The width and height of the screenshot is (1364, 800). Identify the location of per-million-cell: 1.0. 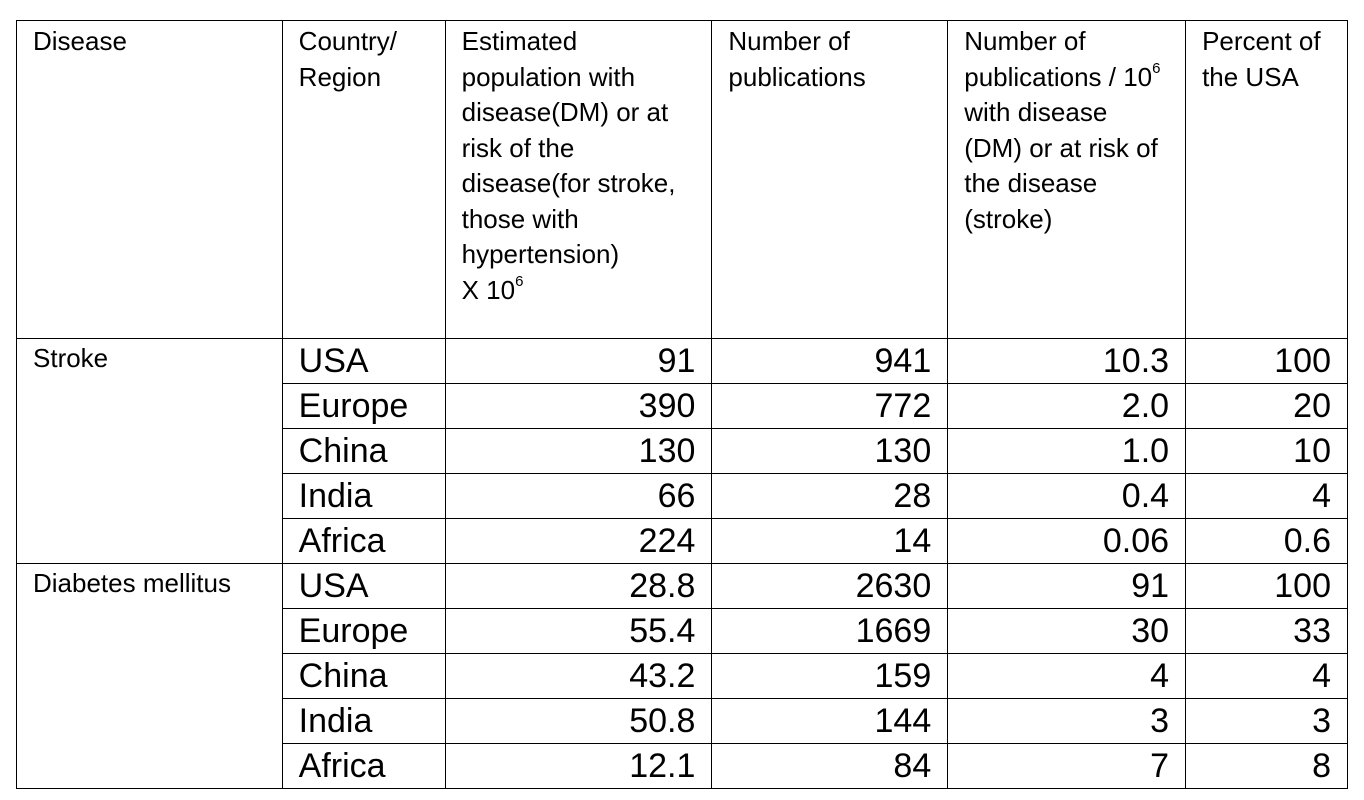
(1067, 451).